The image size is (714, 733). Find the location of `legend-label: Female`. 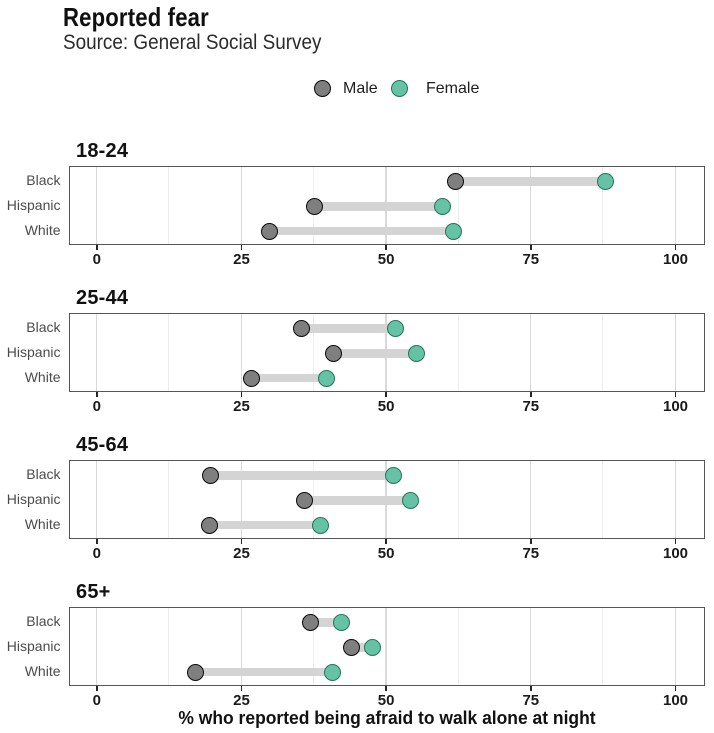

legend-label: Female is located at coordinates (453, 88).